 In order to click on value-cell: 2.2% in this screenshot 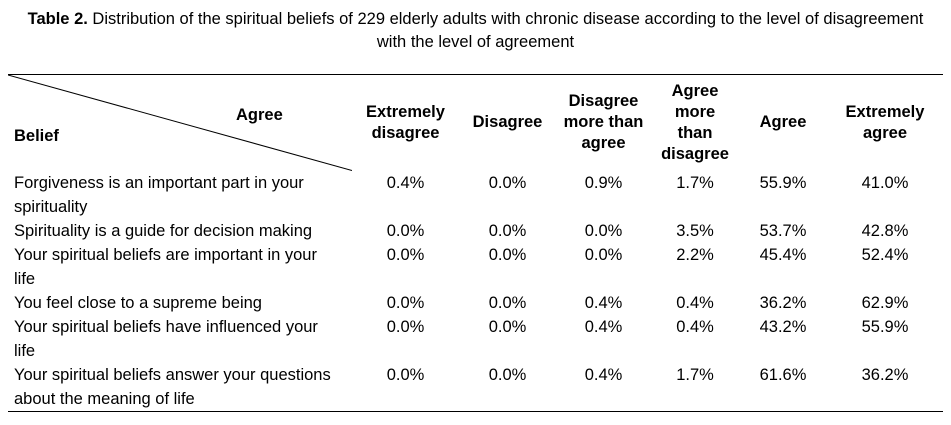, I will do `click(695, 254)`.